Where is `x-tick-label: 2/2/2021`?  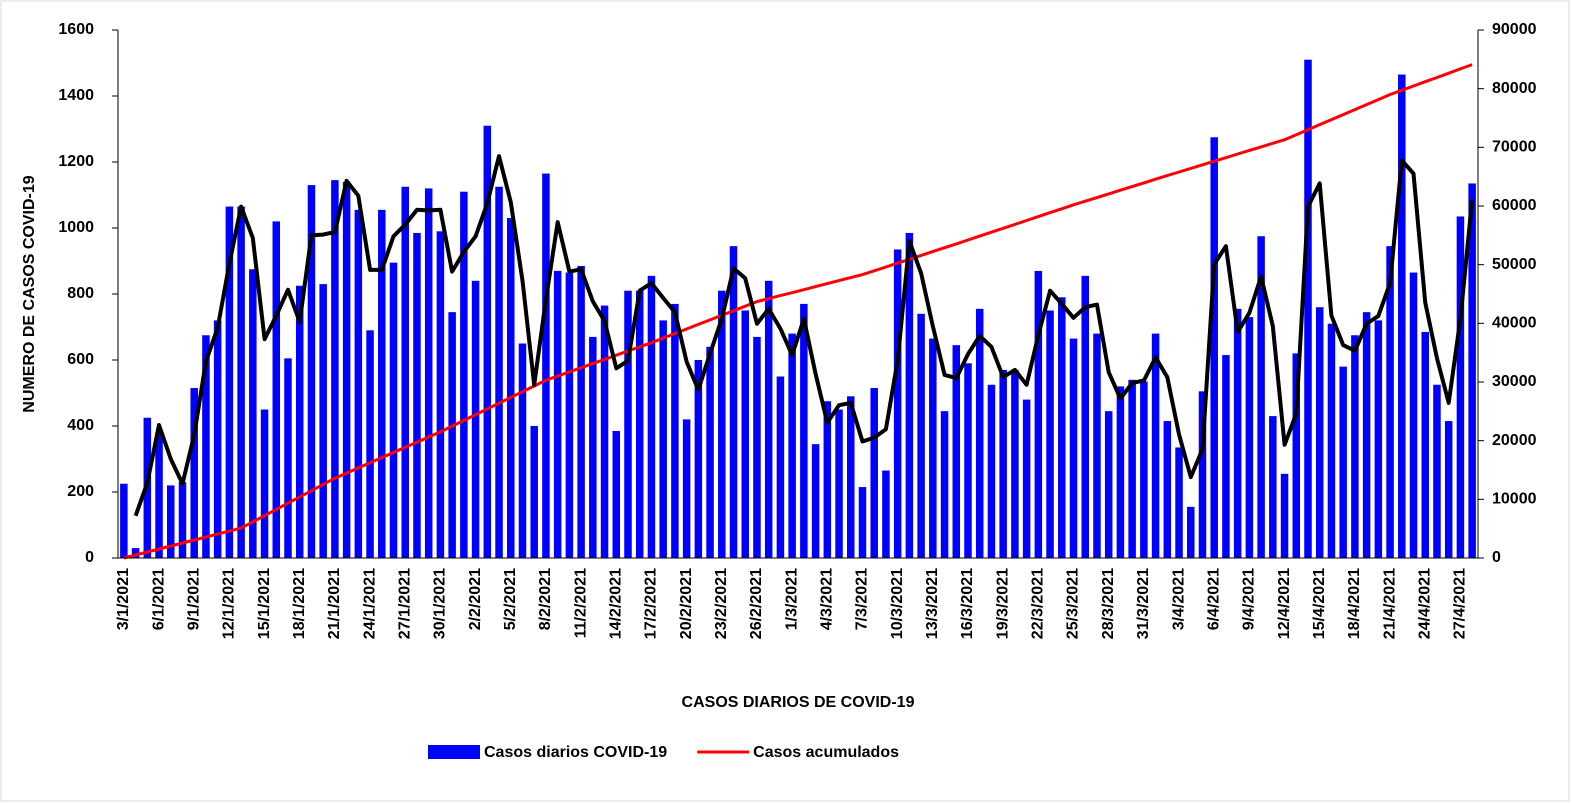
x-tick-label: 2/2/2021 is located at coordinates (475, 599).